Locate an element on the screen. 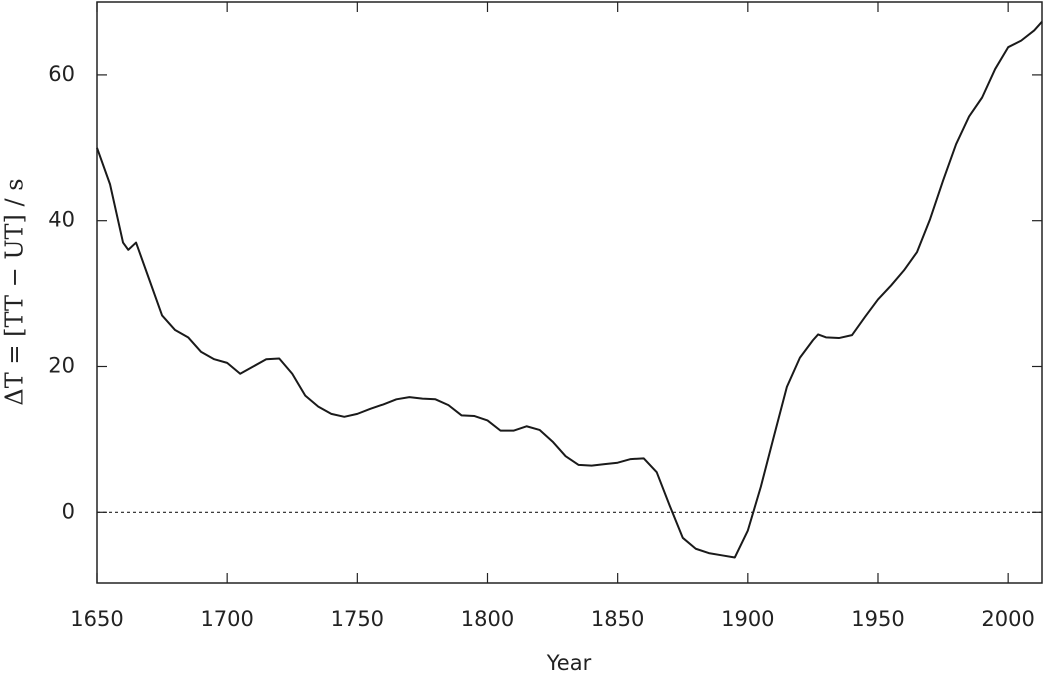 The image size is (1043, 675). x-tick-label: 1700 is located at coordinates (226, 619).